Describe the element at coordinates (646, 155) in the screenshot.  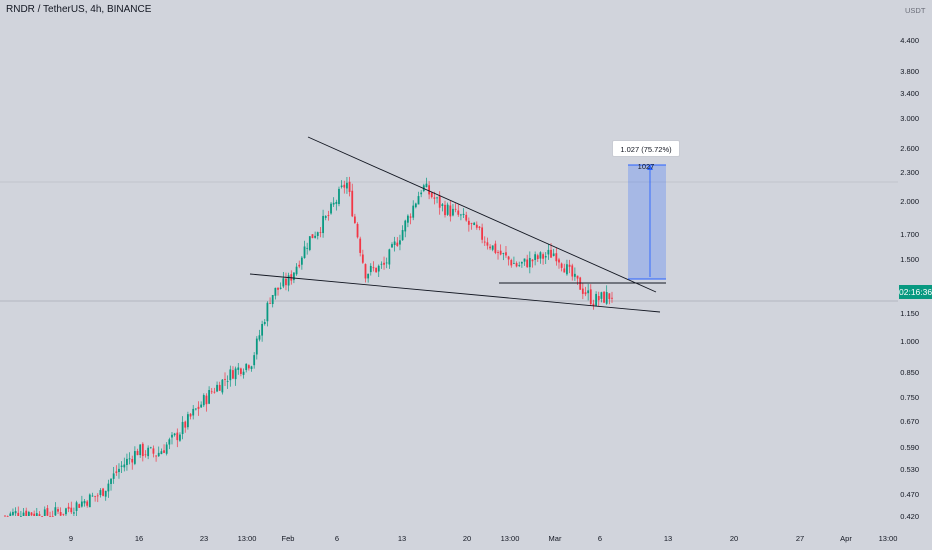
I see `measure-label: 1.027 (75.72%) 1027` at that location.